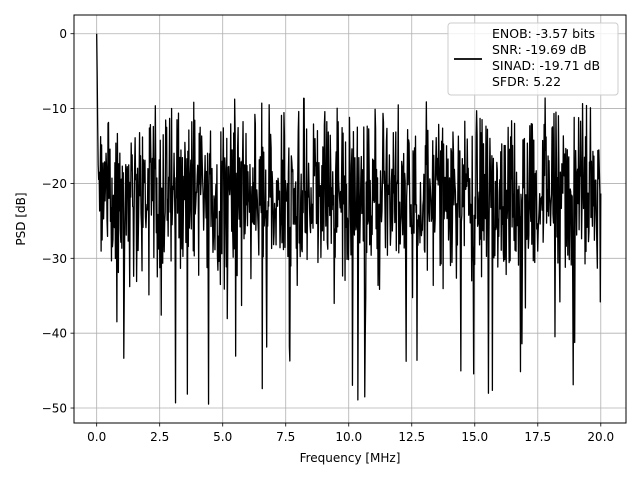 The height and width of the screenshot is (480, 640). I want to click on legend-line-sfdr: SFDR: 5.22, so click(526, 81).